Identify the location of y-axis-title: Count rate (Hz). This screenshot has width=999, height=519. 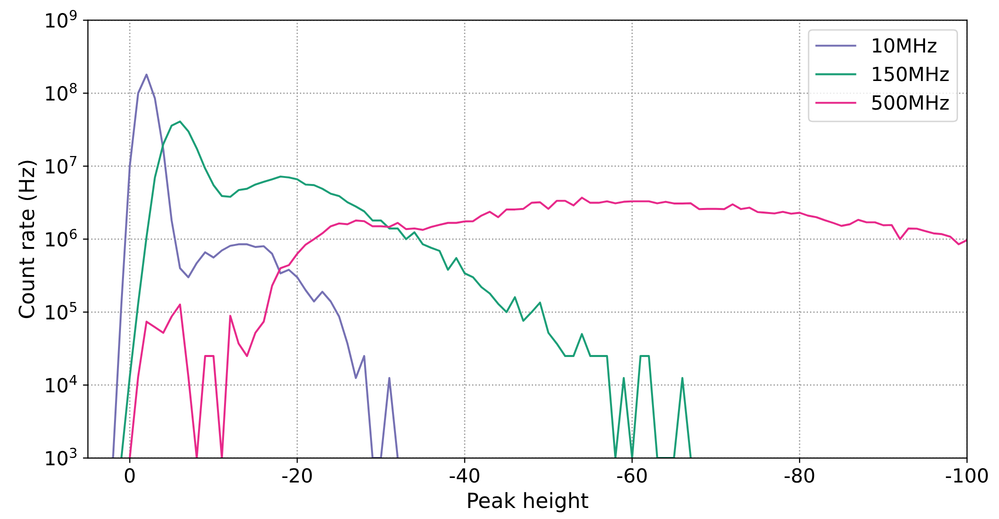
(27, 239).